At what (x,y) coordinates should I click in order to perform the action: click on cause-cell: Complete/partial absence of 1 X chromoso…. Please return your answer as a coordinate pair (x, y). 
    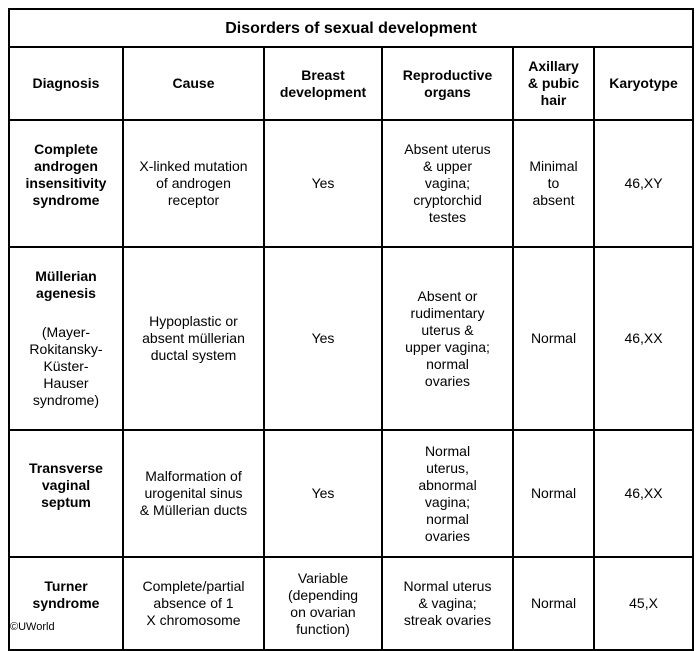
    Looking at the image, I should click on (193, 603).